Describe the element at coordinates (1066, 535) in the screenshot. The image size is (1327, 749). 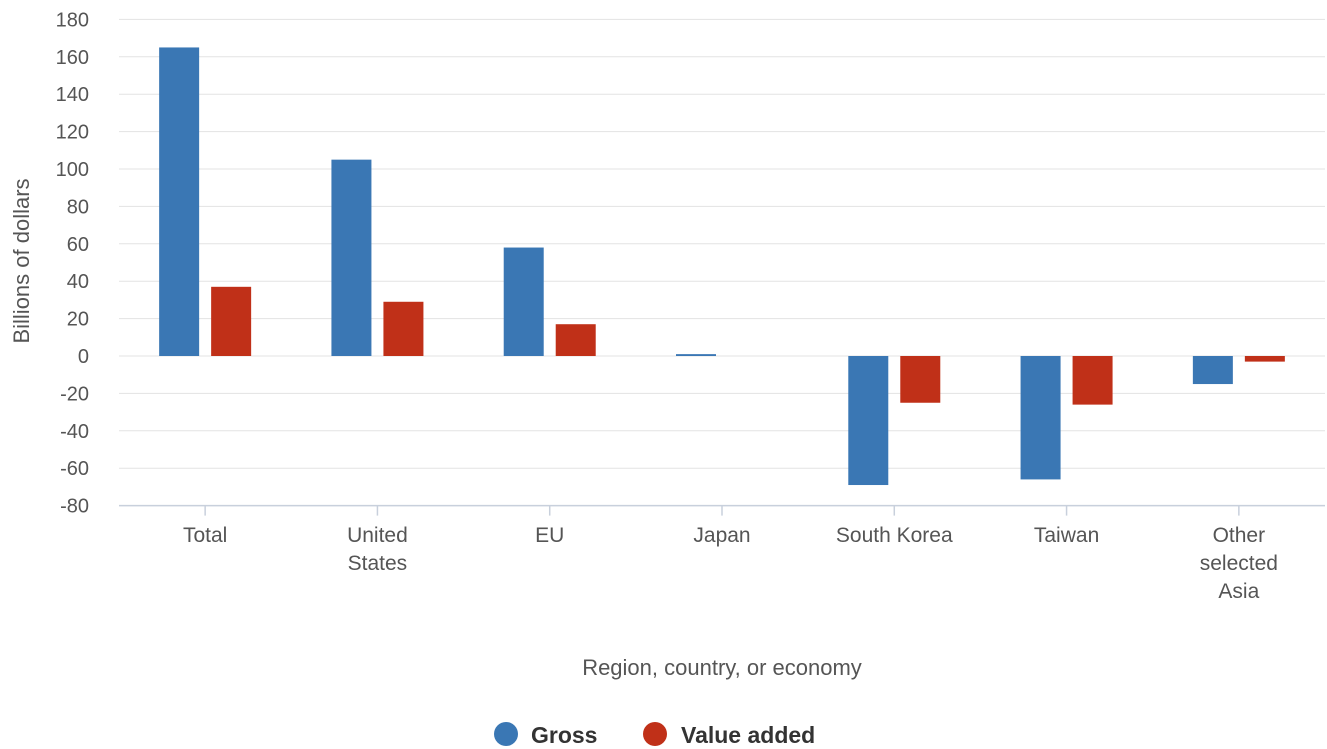
I see `x-tick-label: Taiwan` at that location.